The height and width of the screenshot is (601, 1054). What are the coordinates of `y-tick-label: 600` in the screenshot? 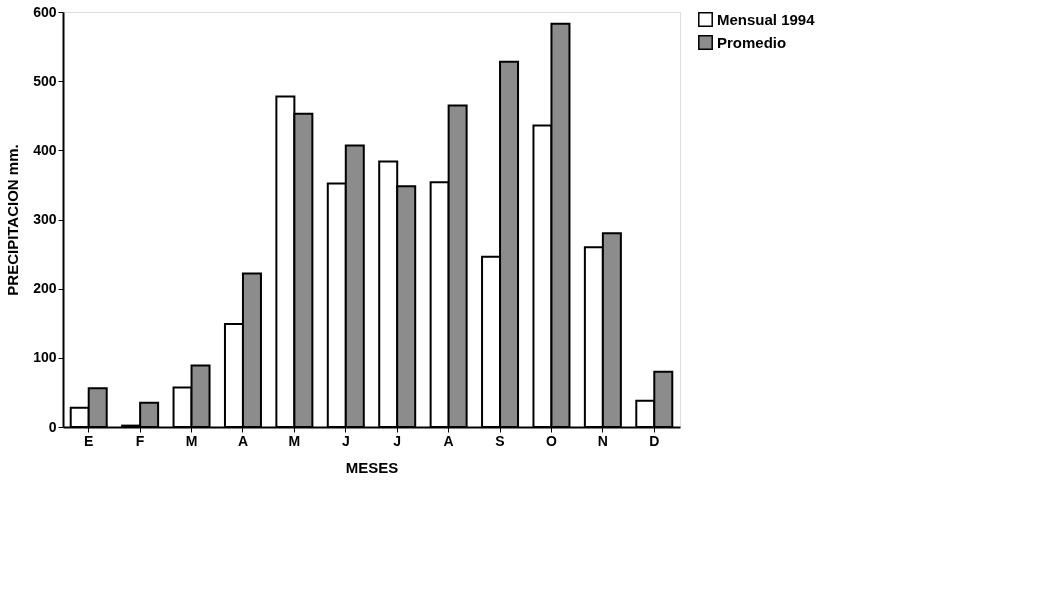 It's located at (45, 11).